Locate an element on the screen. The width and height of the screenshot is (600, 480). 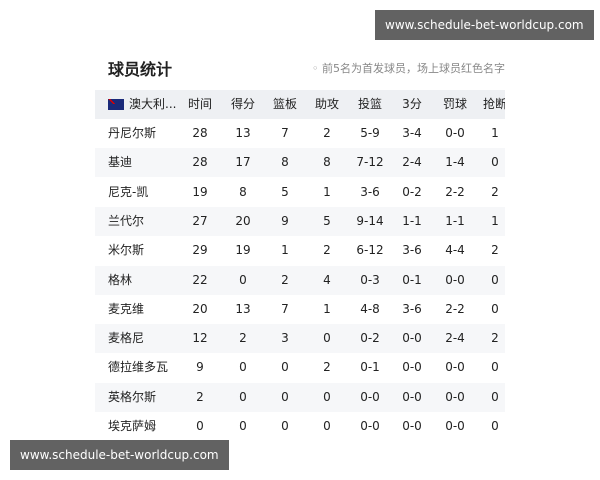
stat-cell: 1-4 is located at coordinates (455, 162).